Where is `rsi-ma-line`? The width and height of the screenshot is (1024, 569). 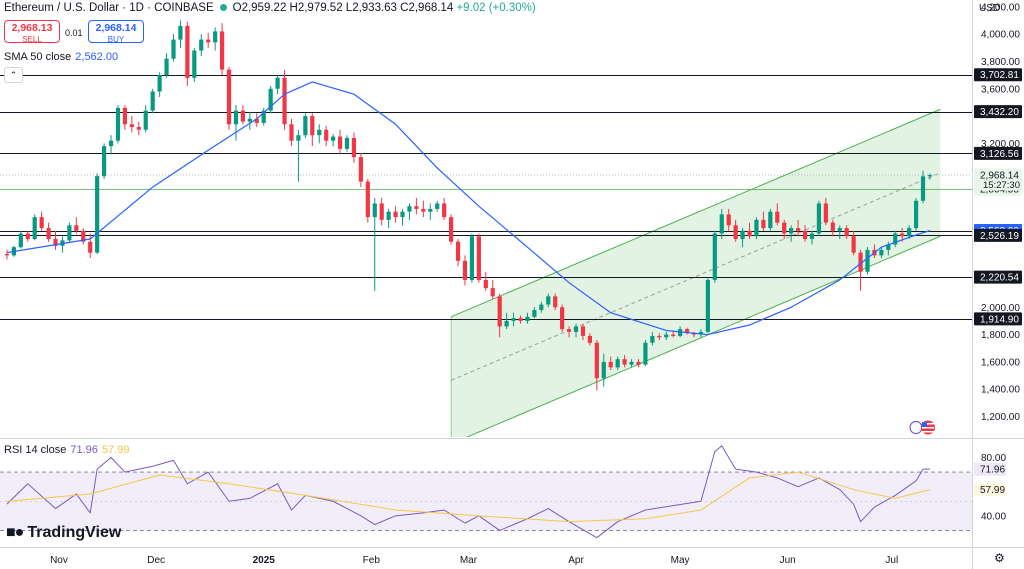 rsi-ma-line is located at coordinates (468, 497).